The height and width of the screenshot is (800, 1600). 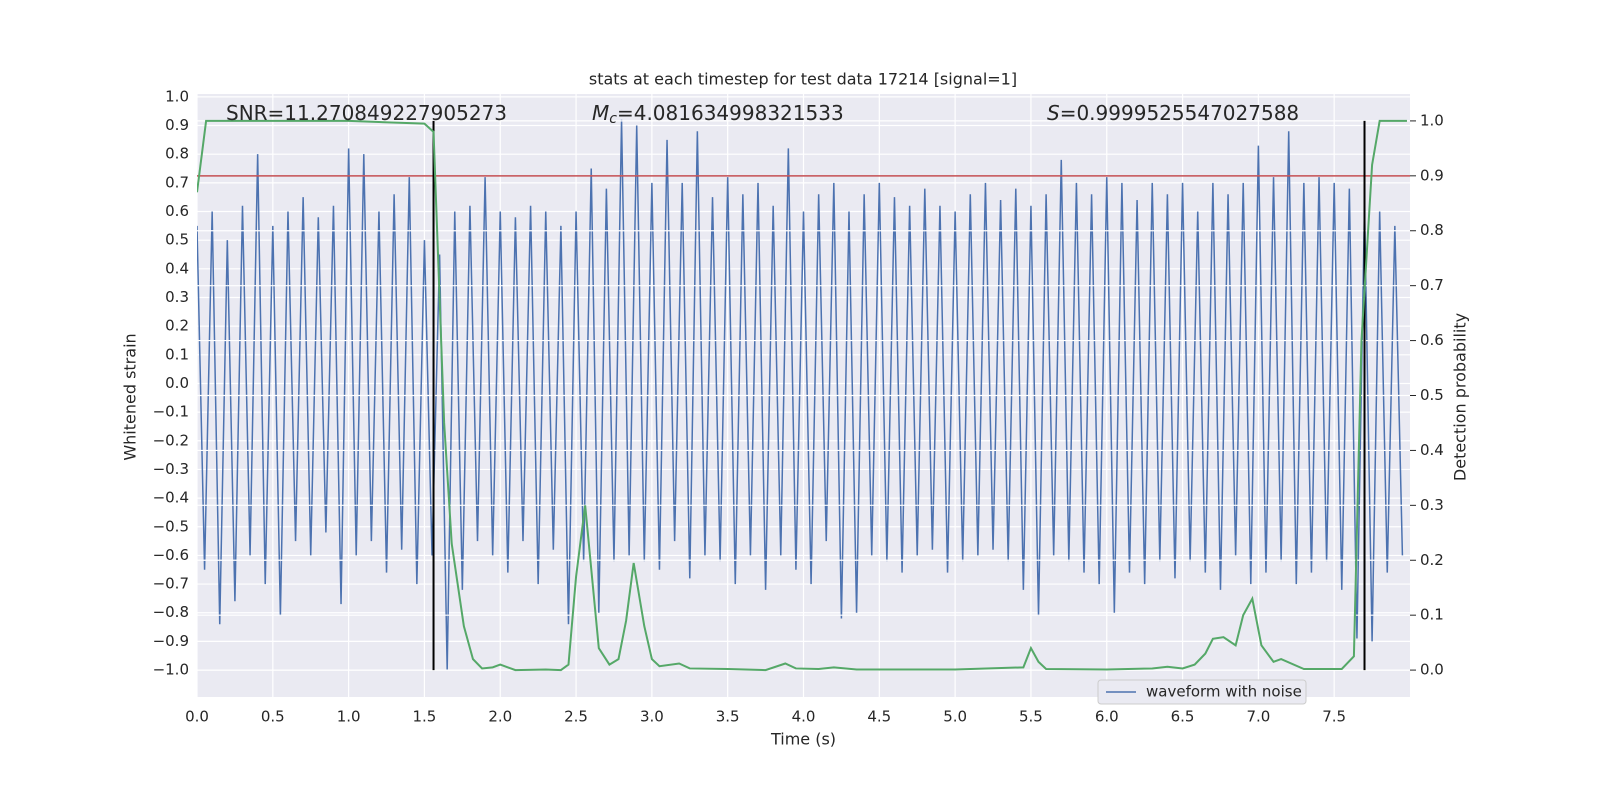 I want to click on y-tick-label: −1.0, so click(x=171, y=670).